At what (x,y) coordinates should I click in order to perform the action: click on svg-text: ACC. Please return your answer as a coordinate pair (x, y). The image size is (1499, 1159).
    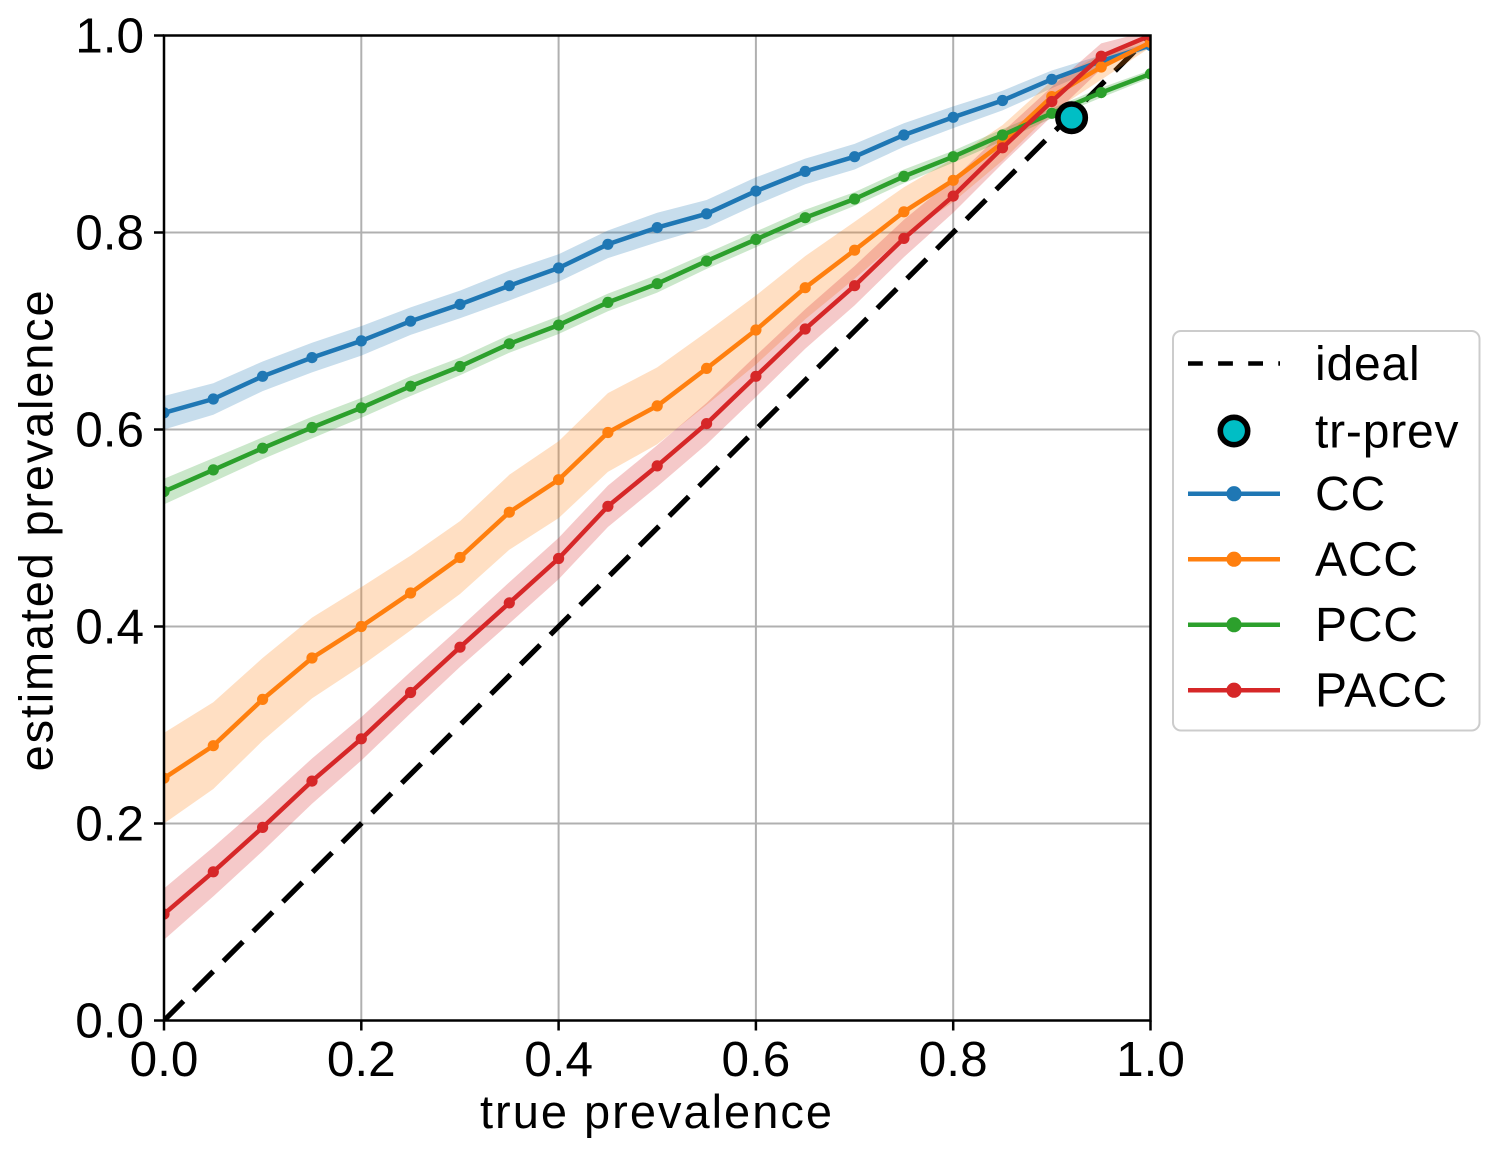
    Looking at the image, I should click on (1367, 560).